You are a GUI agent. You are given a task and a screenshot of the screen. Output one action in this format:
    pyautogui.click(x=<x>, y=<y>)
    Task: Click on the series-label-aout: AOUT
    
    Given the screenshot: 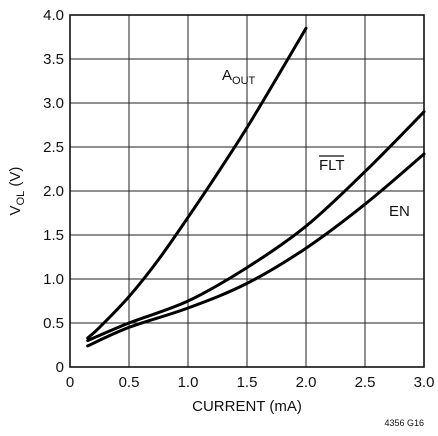 What is the action you would take?
    pyautogui.click(x=239, y=77)
    